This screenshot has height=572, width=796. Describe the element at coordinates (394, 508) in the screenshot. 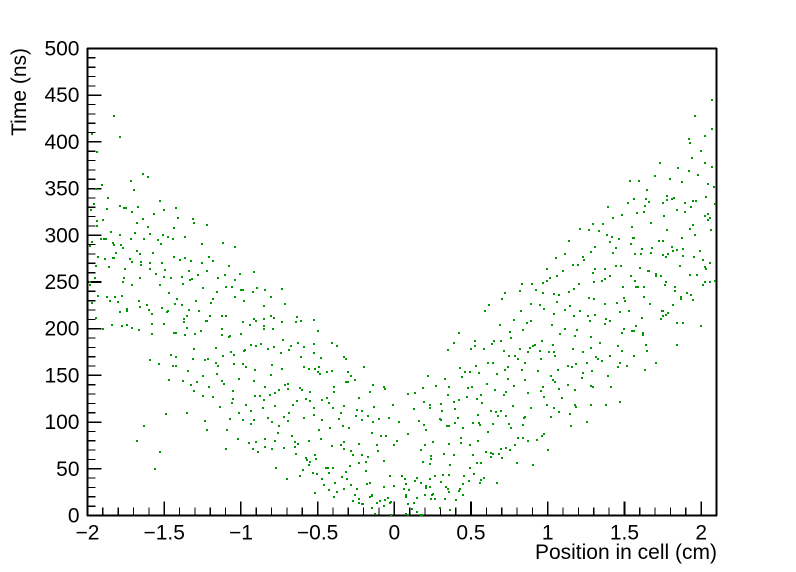

I see `x-axis-ticks` at that location.